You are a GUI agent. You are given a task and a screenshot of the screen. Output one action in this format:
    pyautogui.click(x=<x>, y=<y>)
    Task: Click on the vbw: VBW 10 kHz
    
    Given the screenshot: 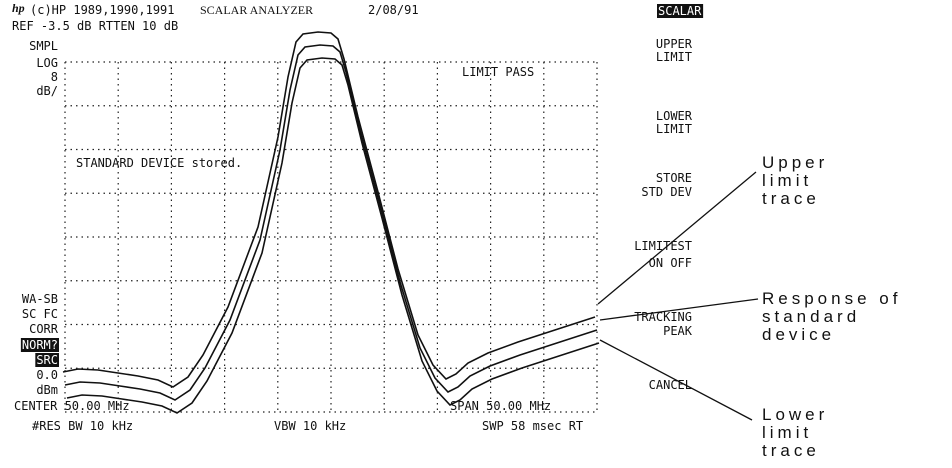 What is the action you would take?
    pyautogui.click(x=310, y=426)
    